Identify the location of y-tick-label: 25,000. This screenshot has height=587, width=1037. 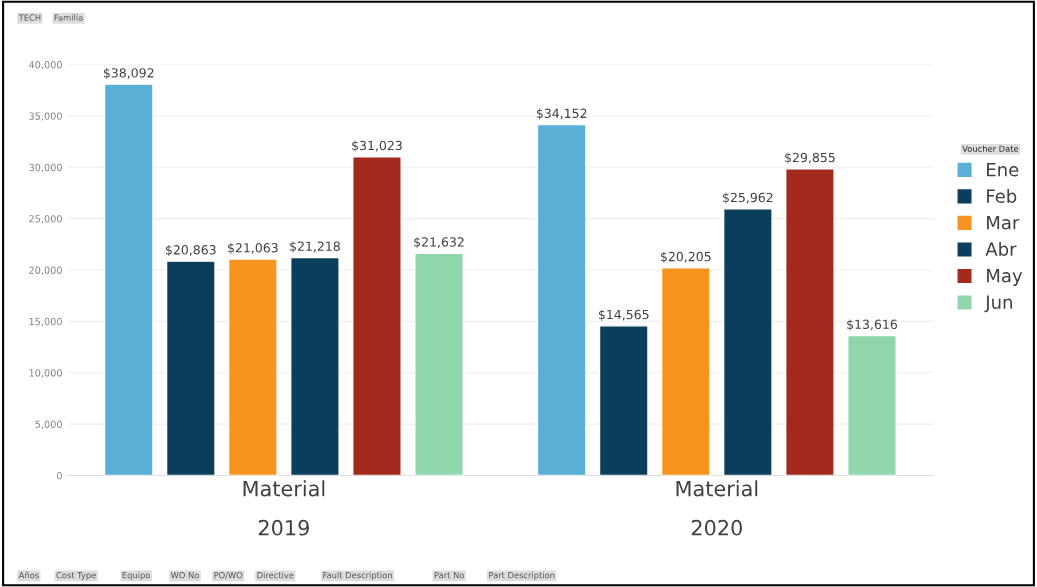
(45, 219).